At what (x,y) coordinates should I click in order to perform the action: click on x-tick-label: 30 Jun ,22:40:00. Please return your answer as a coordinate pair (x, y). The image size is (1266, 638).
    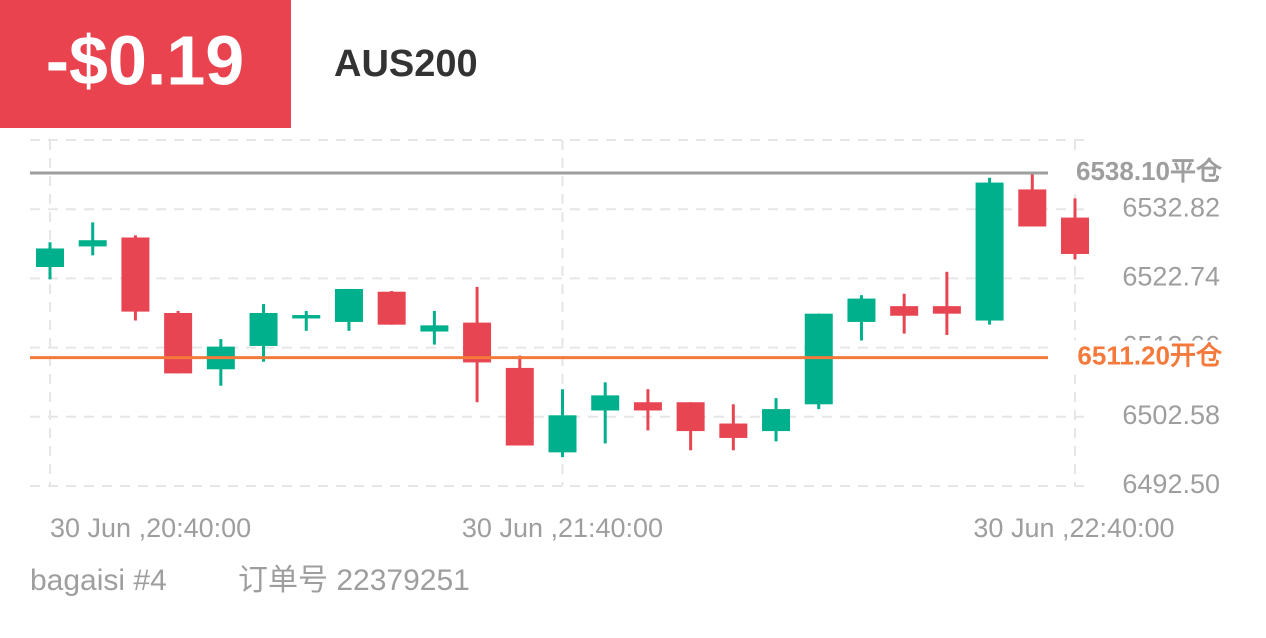
    Looking at the image, I should click on (1073, 528).